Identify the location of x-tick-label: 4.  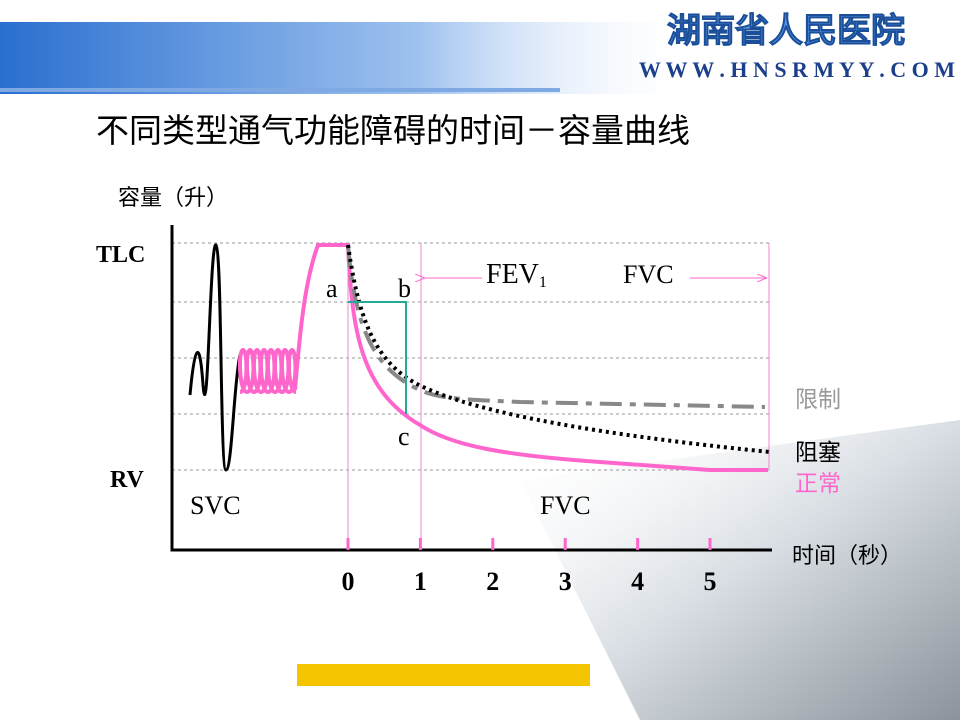
(637, 581).